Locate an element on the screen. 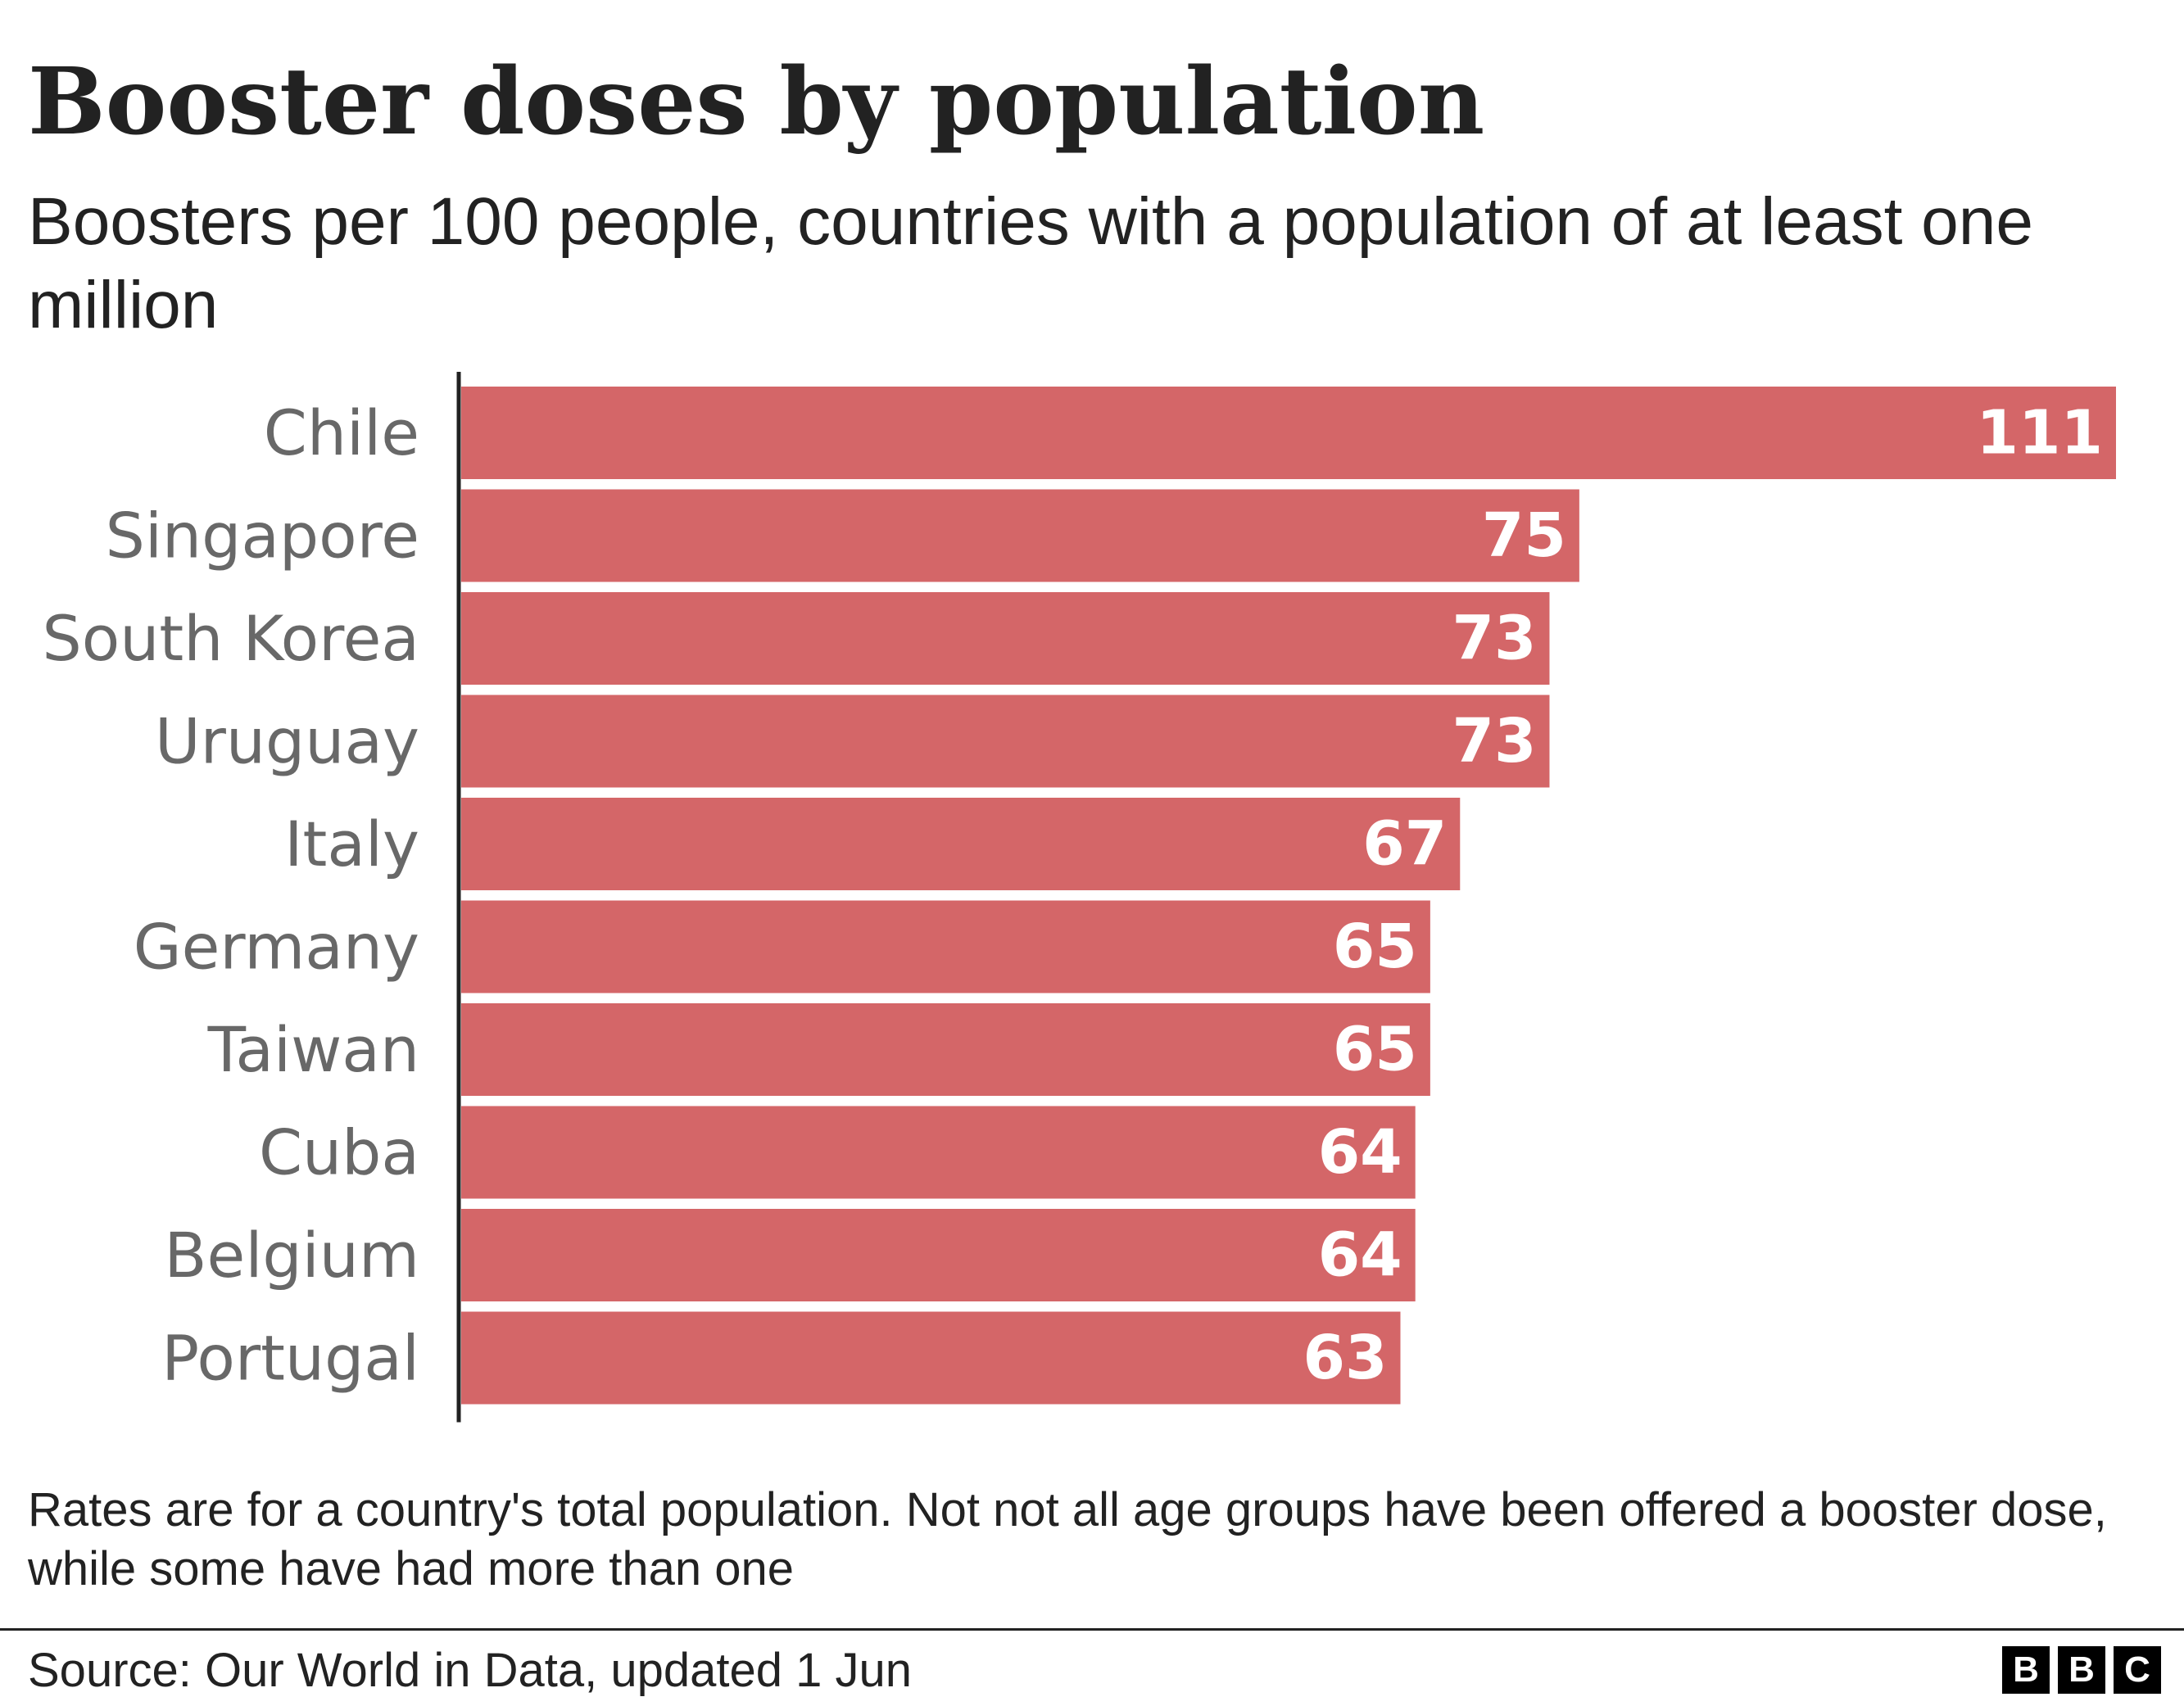 The height and width of the screenshot is (1706, 2184). bbc-logo: B B C is located at coordinates (2082, 1670).